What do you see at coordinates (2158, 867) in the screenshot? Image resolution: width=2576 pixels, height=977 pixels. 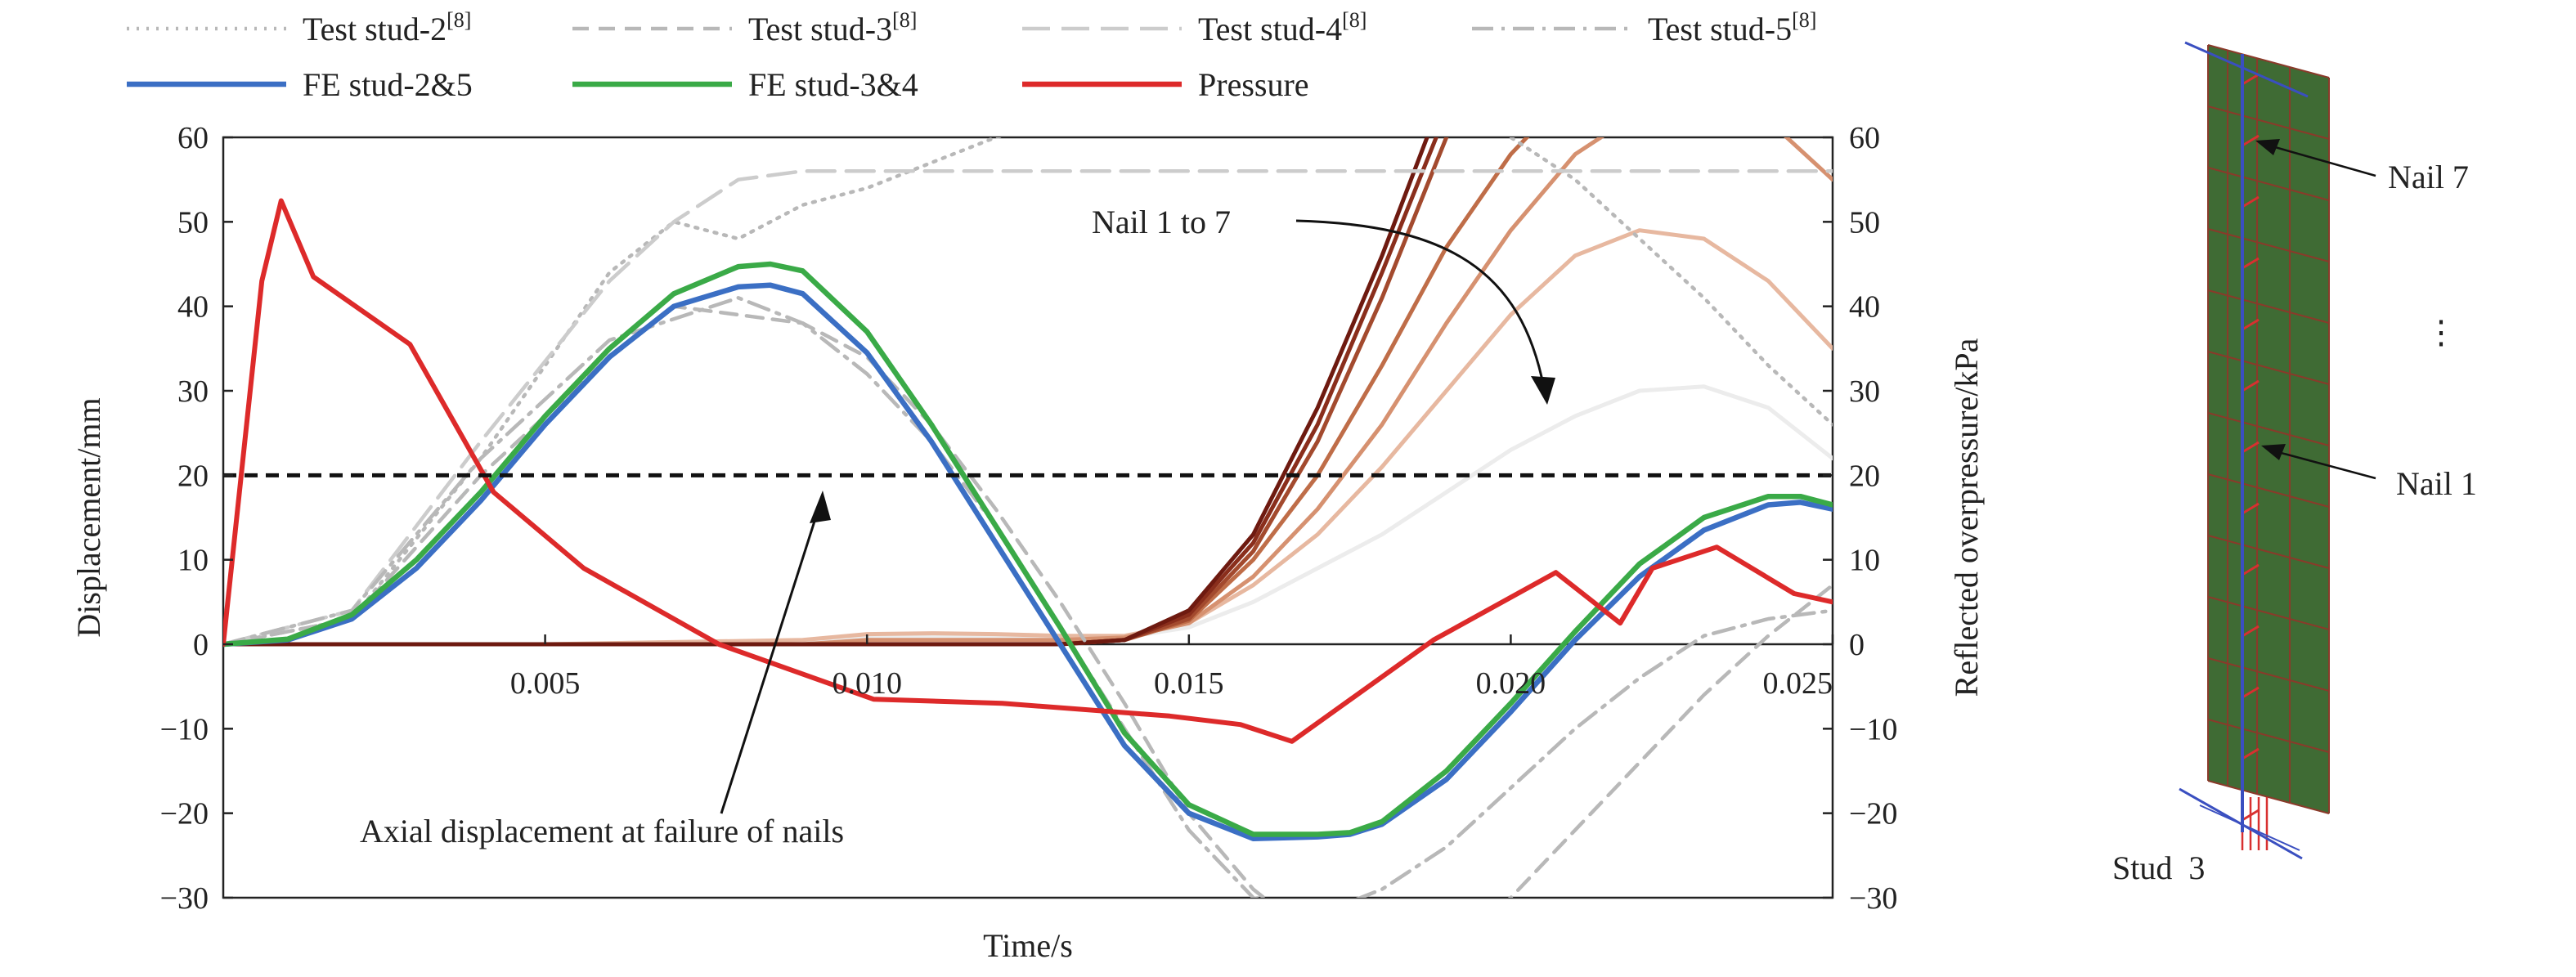 I see `stud-label: Stud 3` at bounding box center [2158, 867].